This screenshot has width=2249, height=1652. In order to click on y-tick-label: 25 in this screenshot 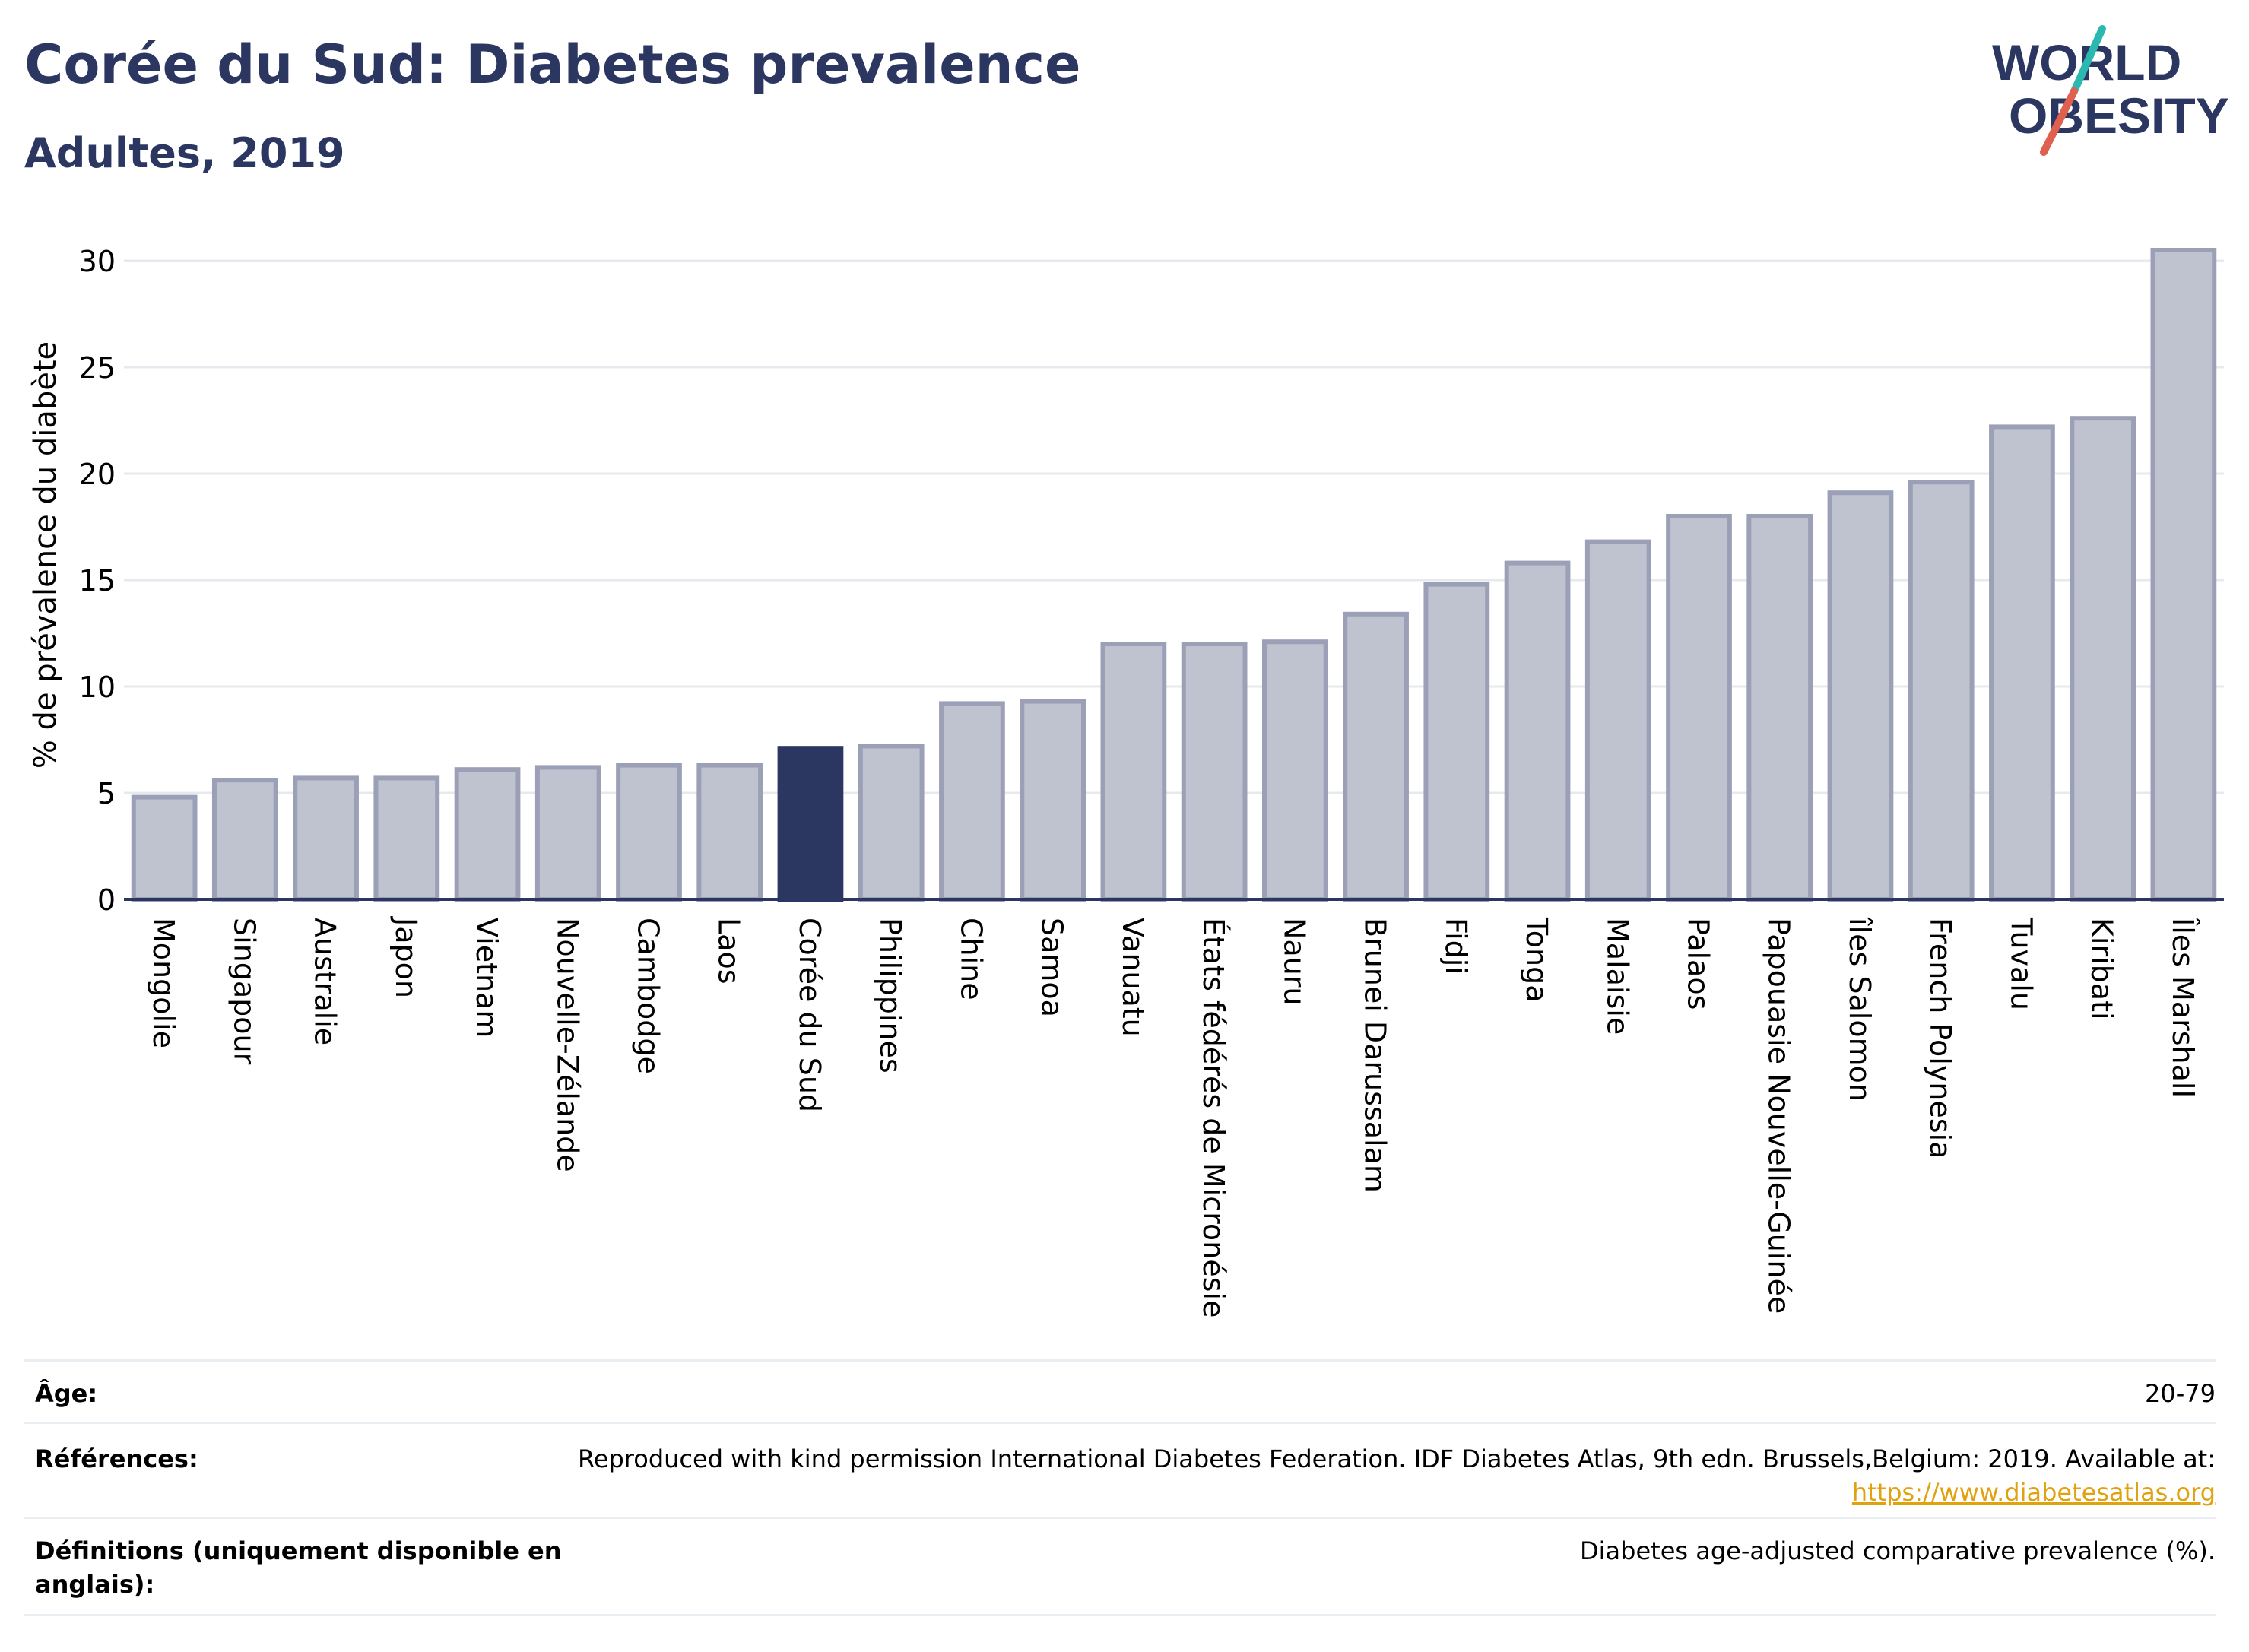, I will do `click(97, 368)`.